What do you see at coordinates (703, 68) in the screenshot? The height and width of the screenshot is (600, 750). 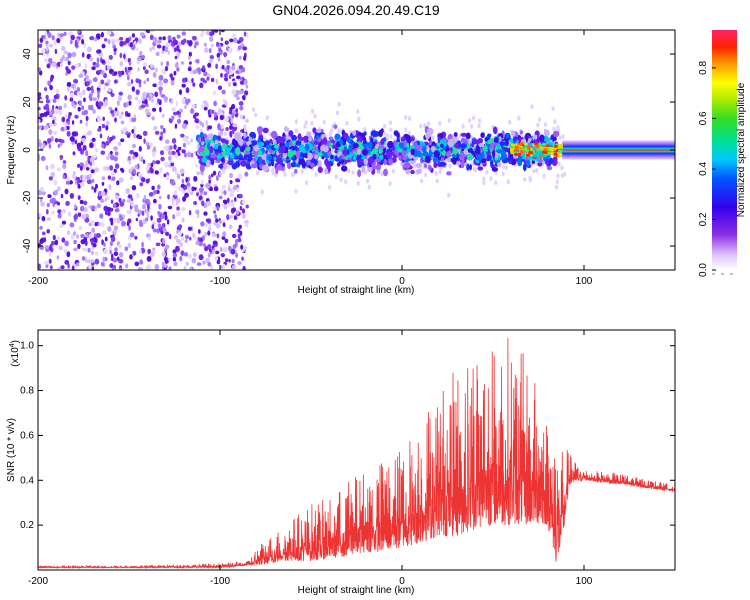 I see `colorbar-tick-label: 0.8` at bounding box center [703, 68].